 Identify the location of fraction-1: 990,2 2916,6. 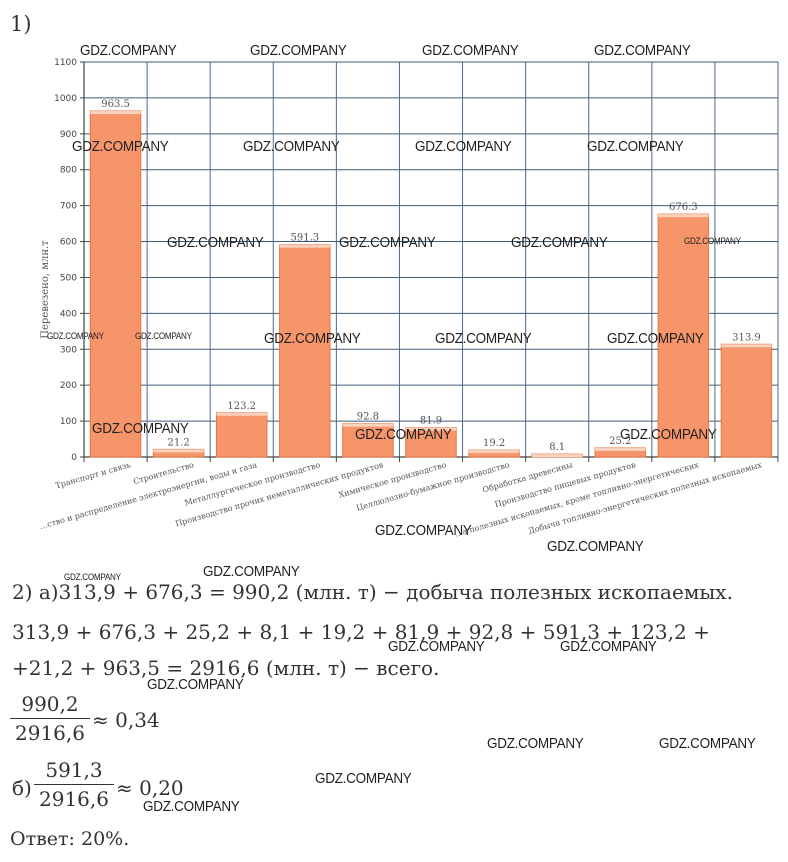
(50, 718).